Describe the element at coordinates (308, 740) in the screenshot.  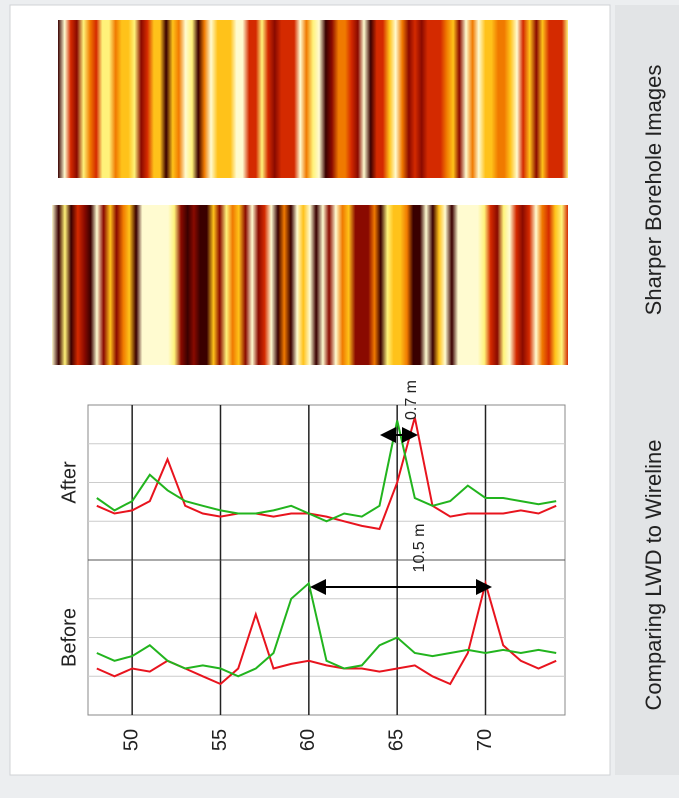
I see `x-tick-label: 60` at that location.